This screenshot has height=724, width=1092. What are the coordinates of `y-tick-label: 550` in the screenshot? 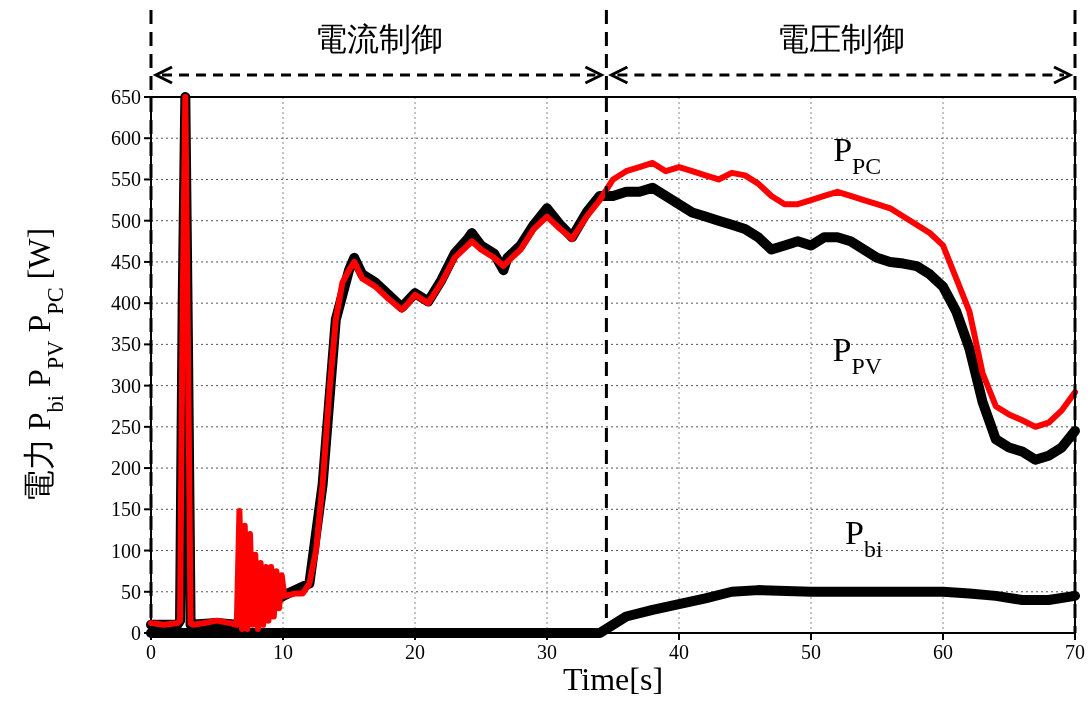 It's located at (126, 179).